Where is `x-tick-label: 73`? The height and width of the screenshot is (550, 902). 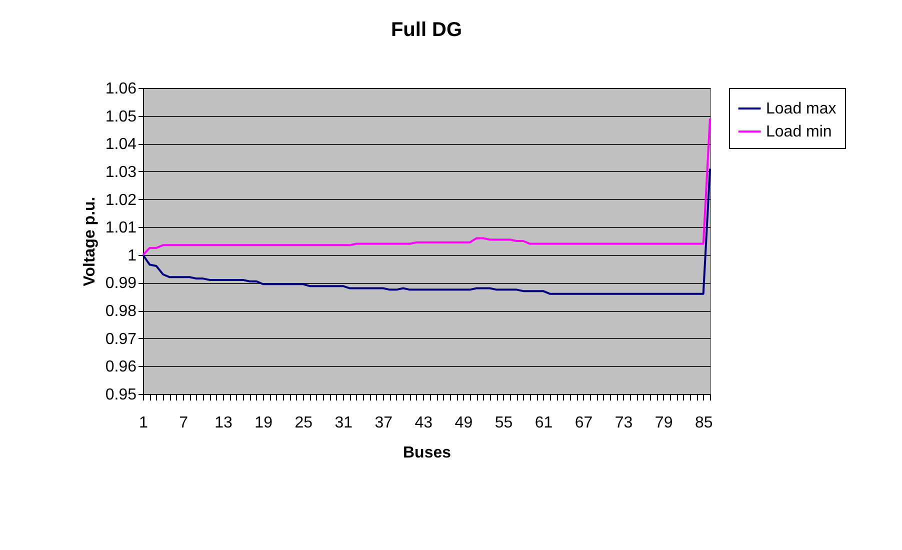 x-tick-label: 73 is located at coordinates (623, 423).